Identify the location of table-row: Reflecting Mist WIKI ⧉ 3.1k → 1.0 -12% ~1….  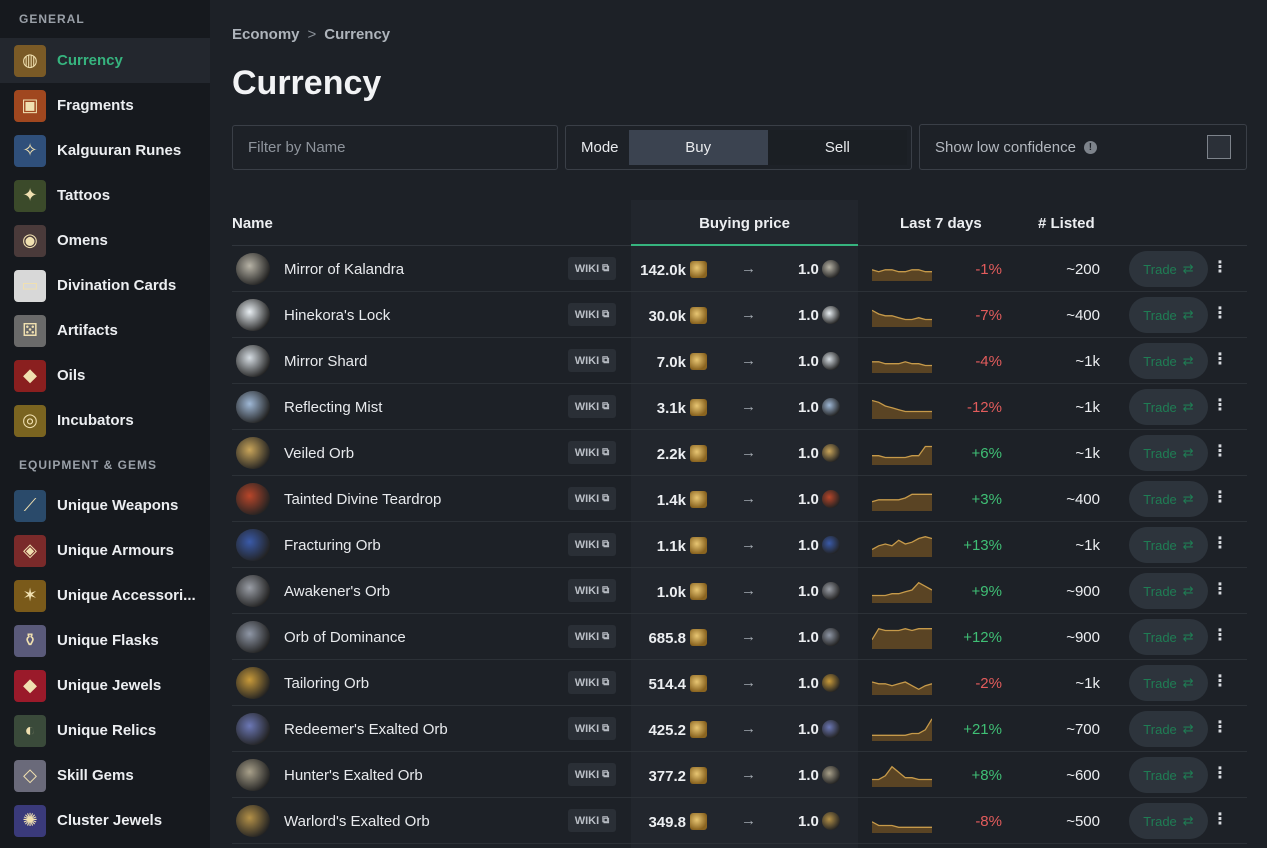
(739, 407).